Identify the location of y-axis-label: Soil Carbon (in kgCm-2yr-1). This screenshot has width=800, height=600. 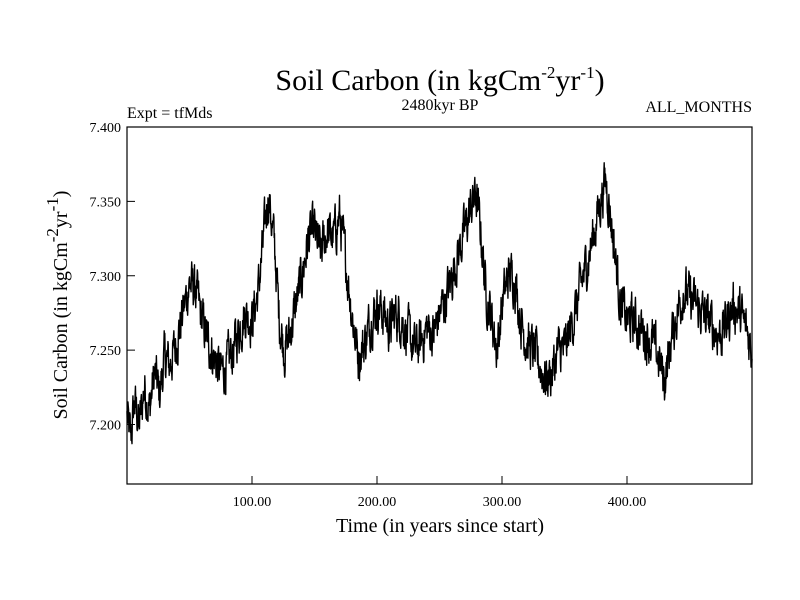
(57, 305).